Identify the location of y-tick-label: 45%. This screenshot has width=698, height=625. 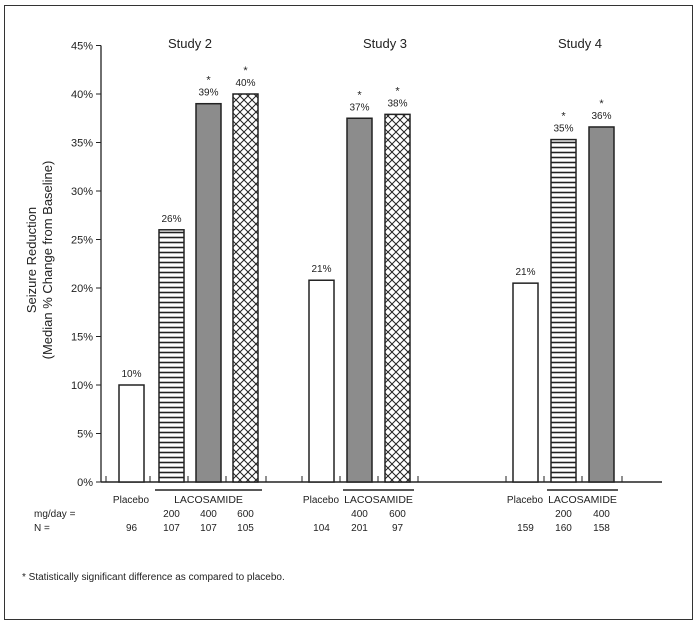
(82, 47).